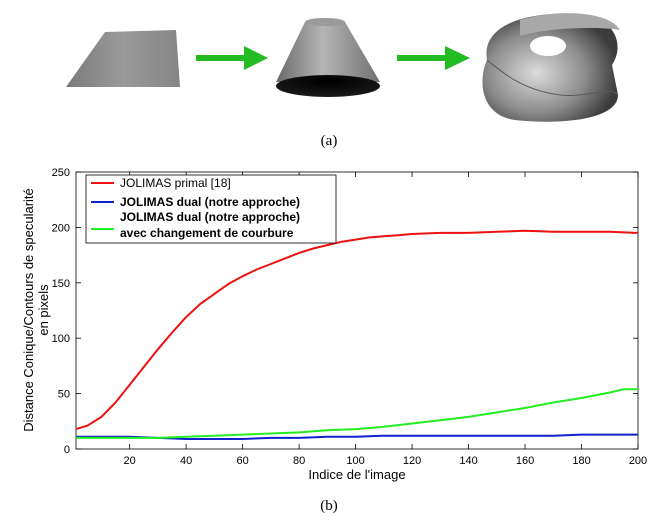  I want to click on legend-label-dual: JOLIMAS dual (notre approche), so click(210, 202).